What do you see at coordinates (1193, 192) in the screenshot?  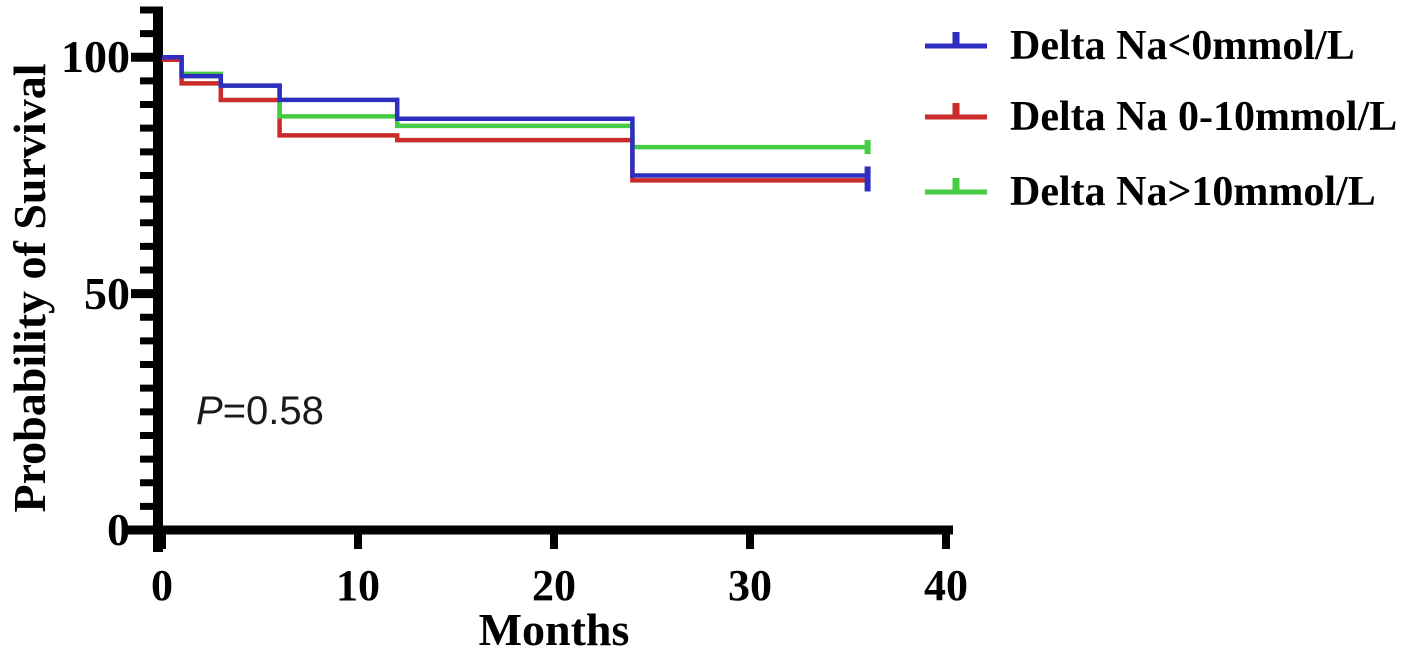 I see `legend-label: Delta Na>10mmol/L` at bounding box center [1193, 192].